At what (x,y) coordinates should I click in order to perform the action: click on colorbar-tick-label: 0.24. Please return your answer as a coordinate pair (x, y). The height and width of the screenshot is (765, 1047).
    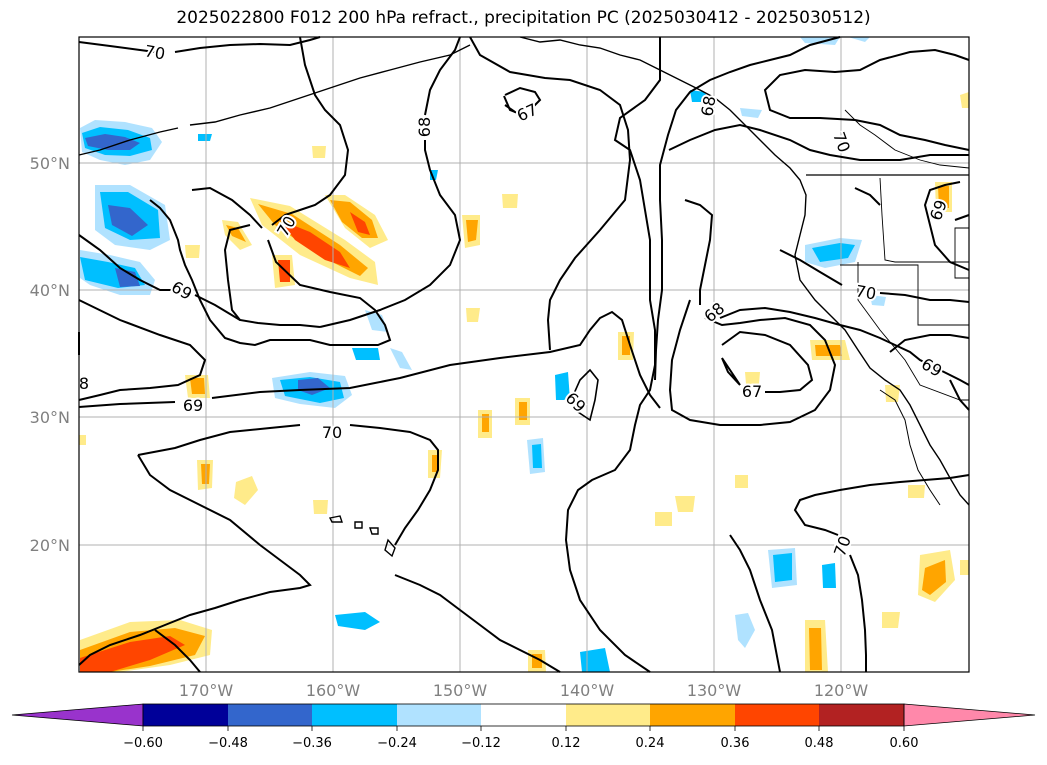
    Looking at the image, I should click on (650, 743).